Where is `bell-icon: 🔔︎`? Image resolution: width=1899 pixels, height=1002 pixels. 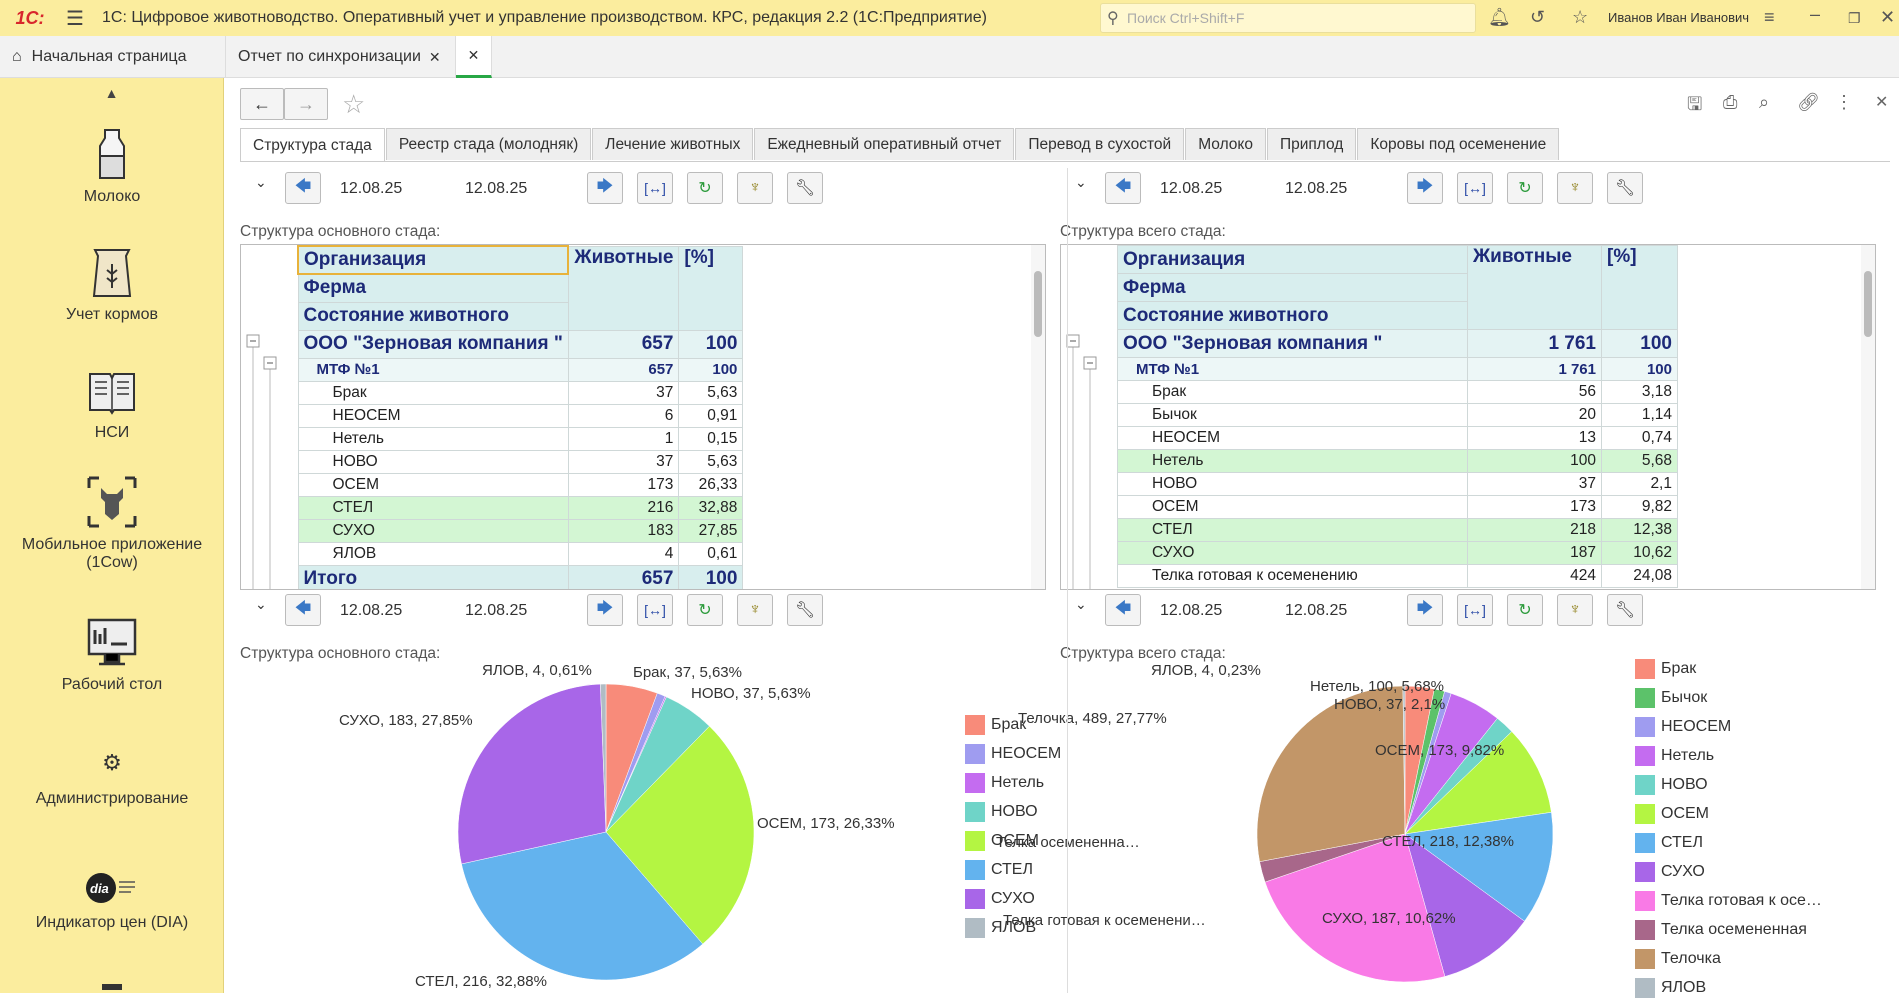 bell-icon: 🔔︎ is located at coordinates (1499, 17).